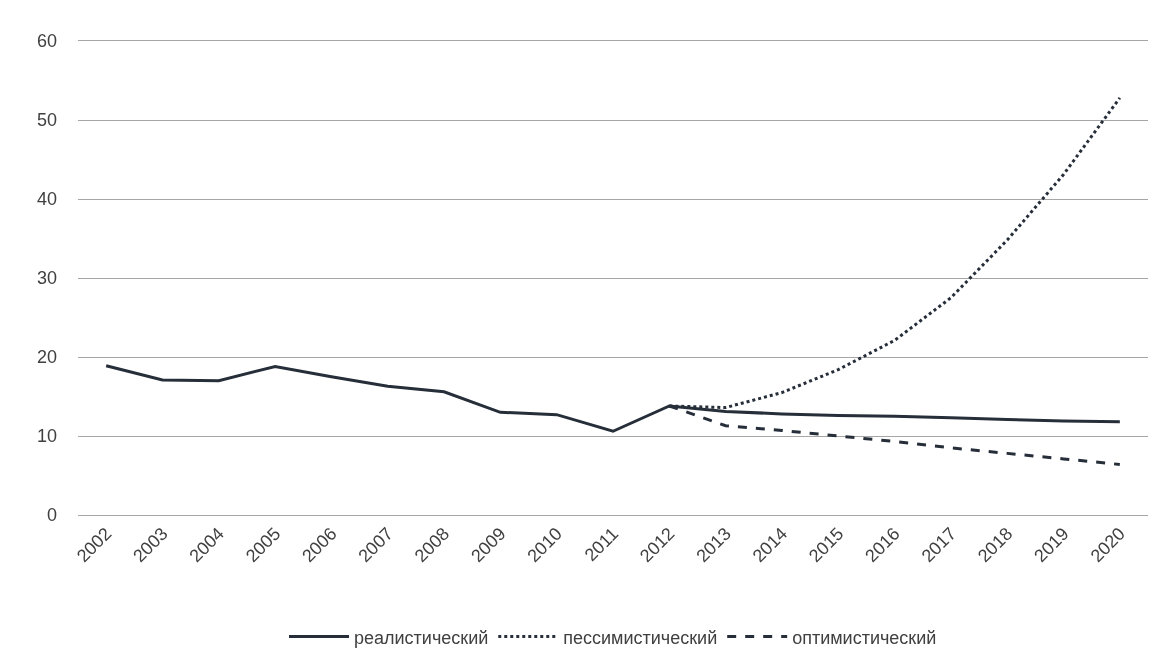  What do you see at coordinates (51, 515) in the screenshot?
I see `y-tick-label: 0` at bounding box center [51, 515].